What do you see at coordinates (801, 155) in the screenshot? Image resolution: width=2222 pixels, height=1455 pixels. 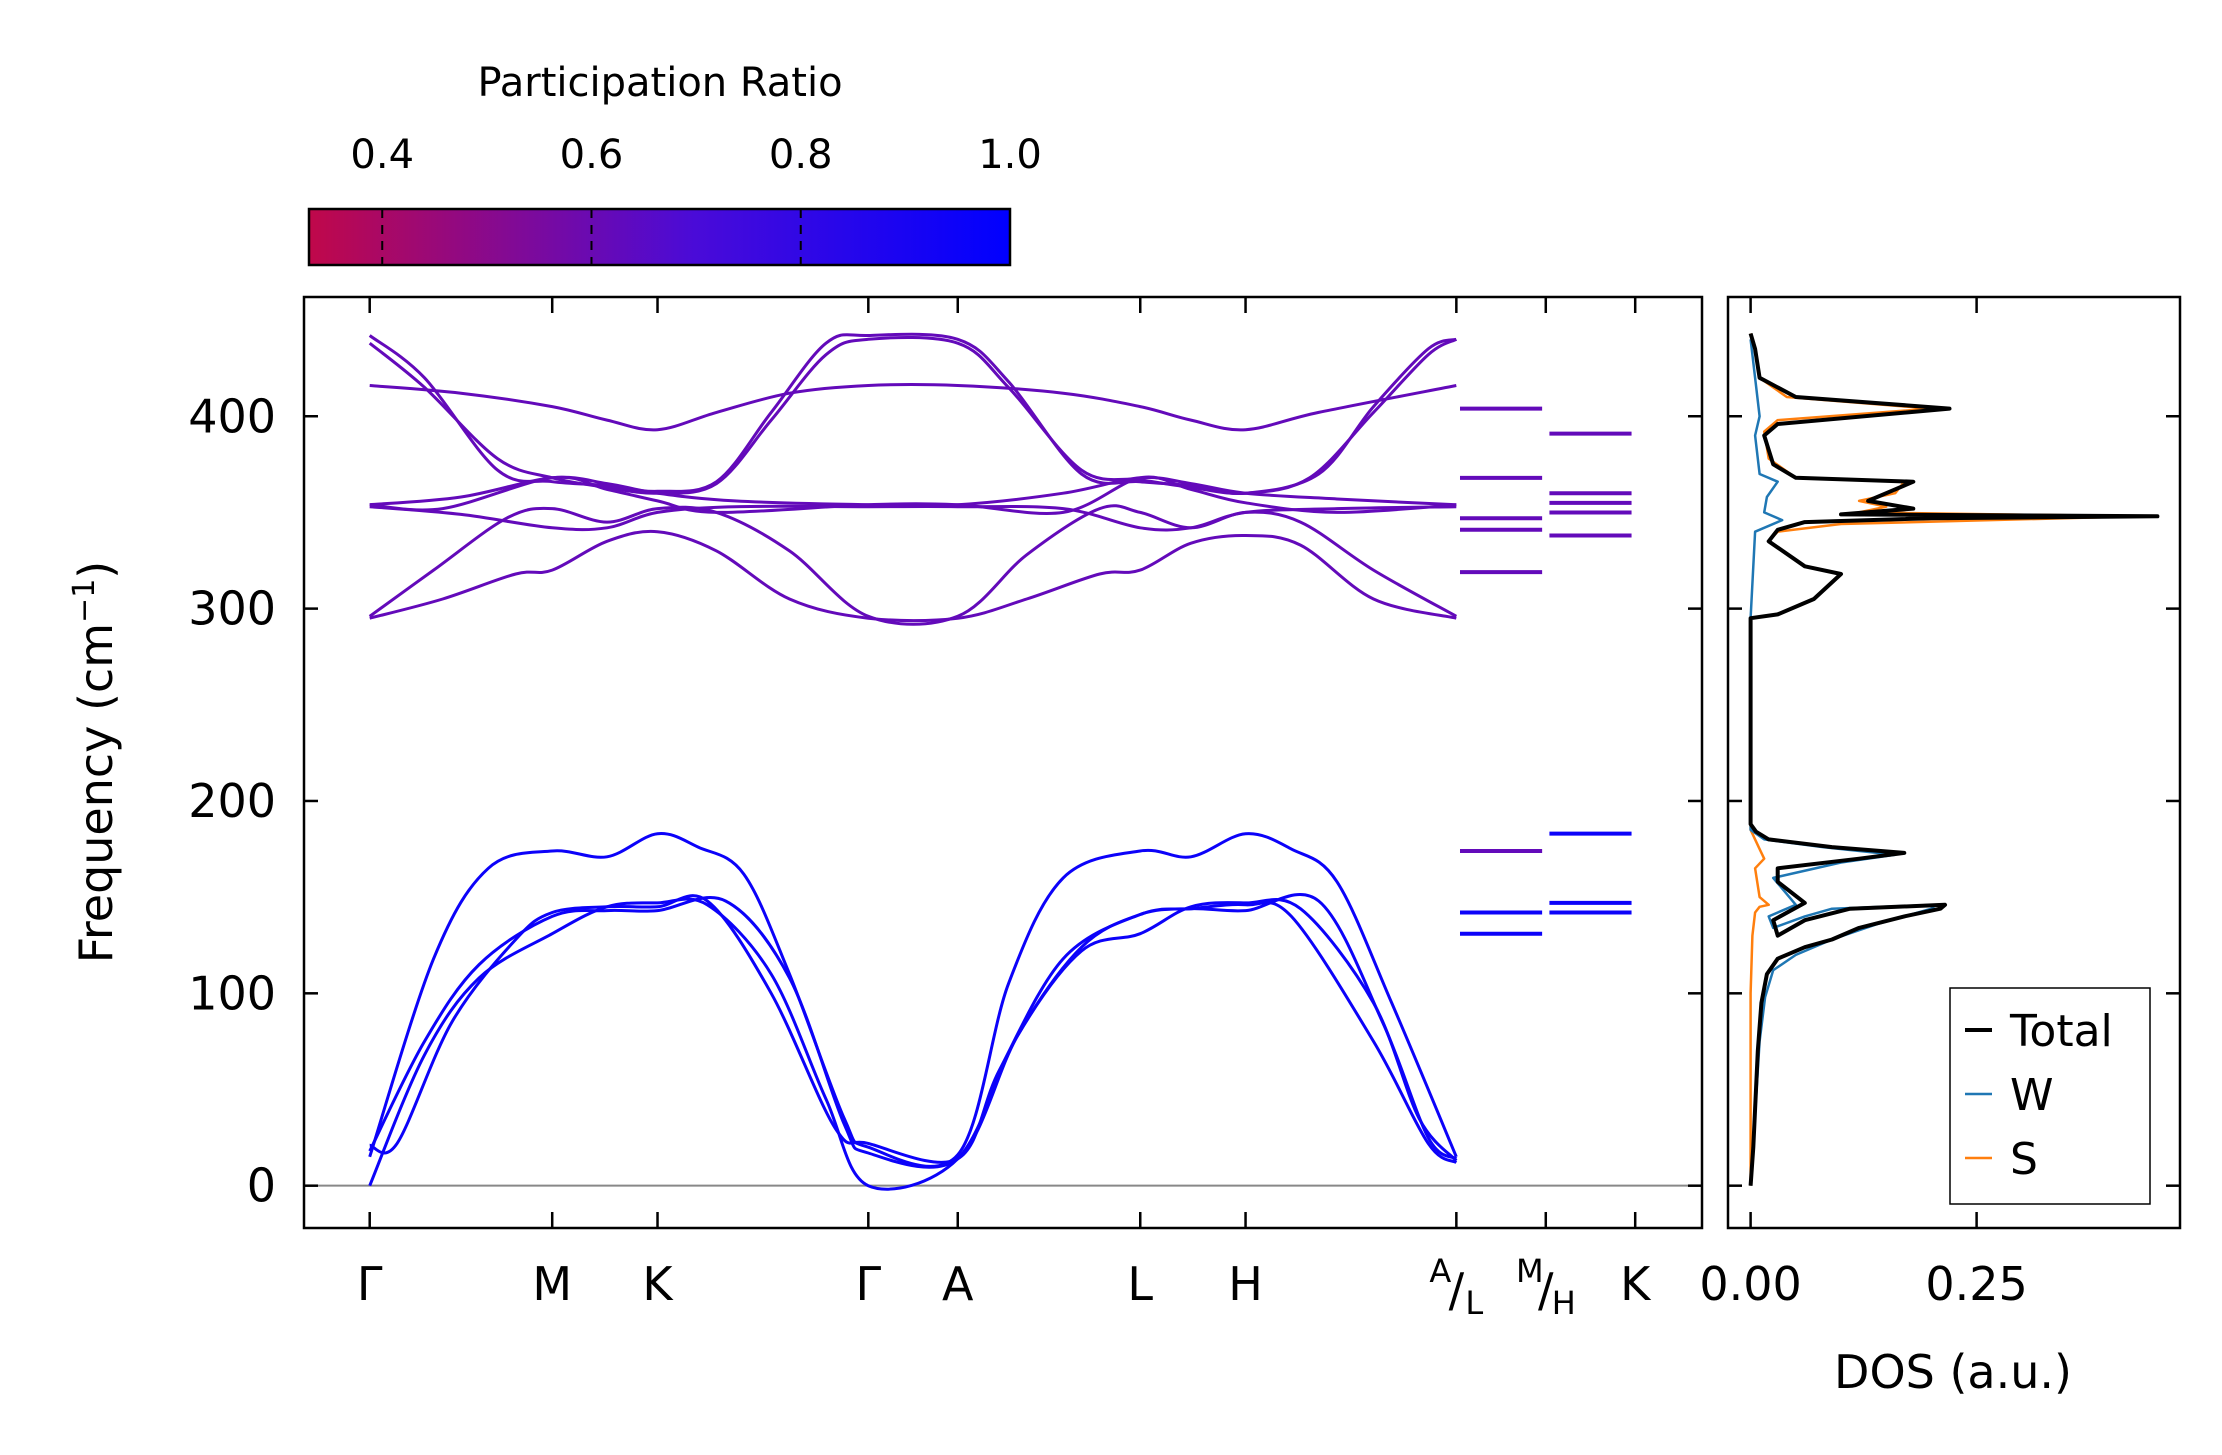 I see `colorbar-tick-label: 0.8` at bounding box center [801, 155].